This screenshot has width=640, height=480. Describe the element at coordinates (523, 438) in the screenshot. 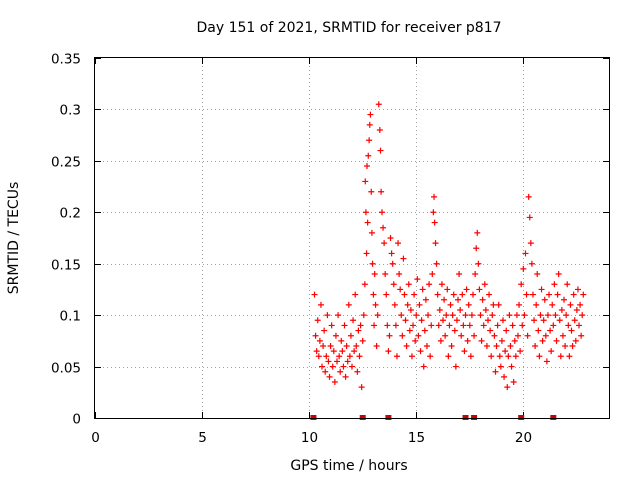

I see `x-tick-label: 20` at that location.